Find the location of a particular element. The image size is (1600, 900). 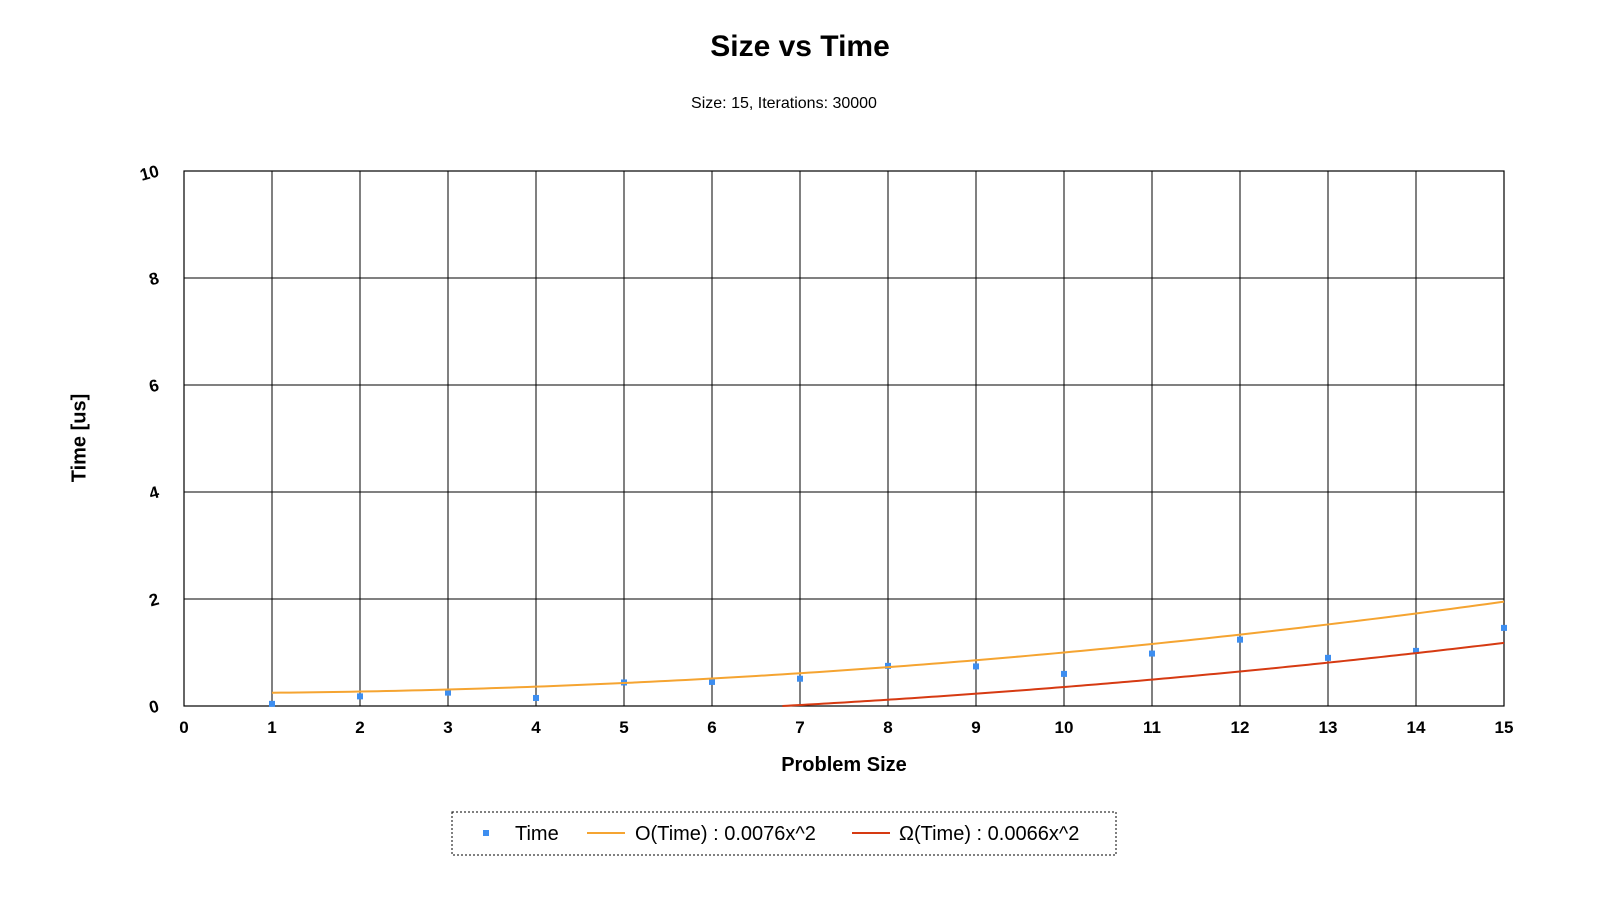

y-tick-label: 2 is located at coordinates (154, 600).